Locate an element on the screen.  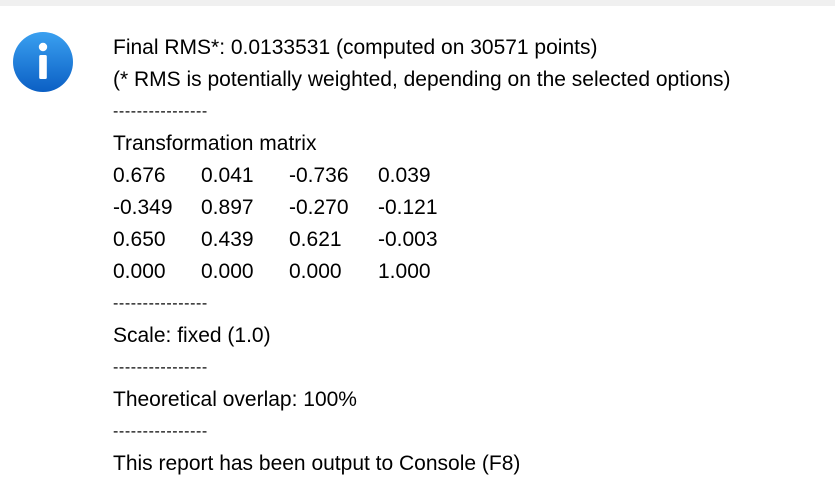
matrix-cell: 0.439 is located at coordinates (227, 239).